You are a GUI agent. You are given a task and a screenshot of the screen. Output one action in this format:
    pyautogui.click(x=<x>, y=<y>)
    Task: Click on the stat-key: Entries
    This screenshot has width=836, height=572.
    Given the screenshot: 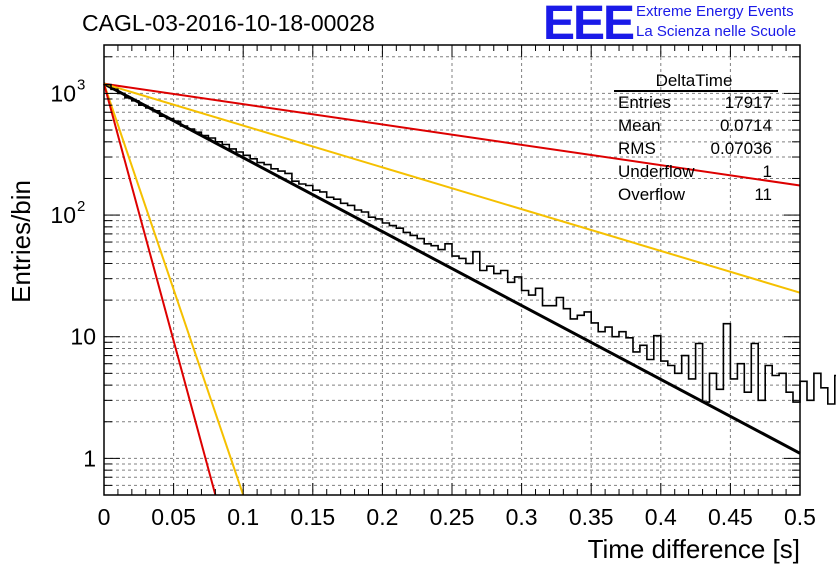 What is the action you would take?
    pyautogui.click(x=644, y=102)
    